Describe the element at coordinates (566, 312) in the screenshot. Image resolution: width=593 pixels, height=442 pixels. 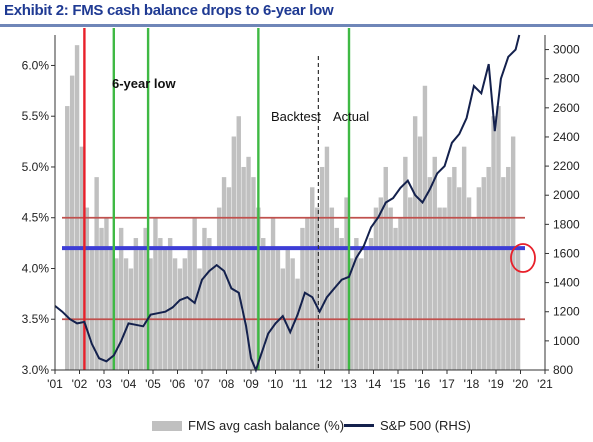
I see `right-tick-label: 1200` at that location.